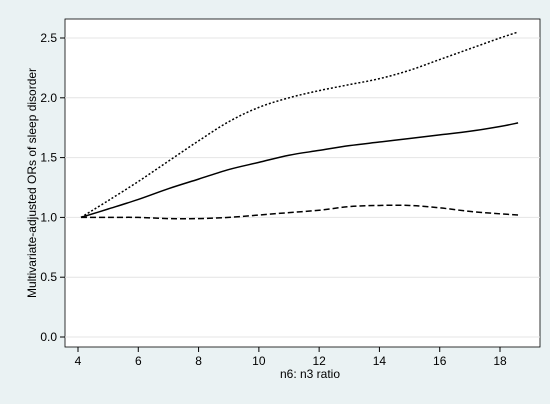 The width and height of the screenshot is (550, 404). I want to click on series-line-dashed, so click(300, 212).